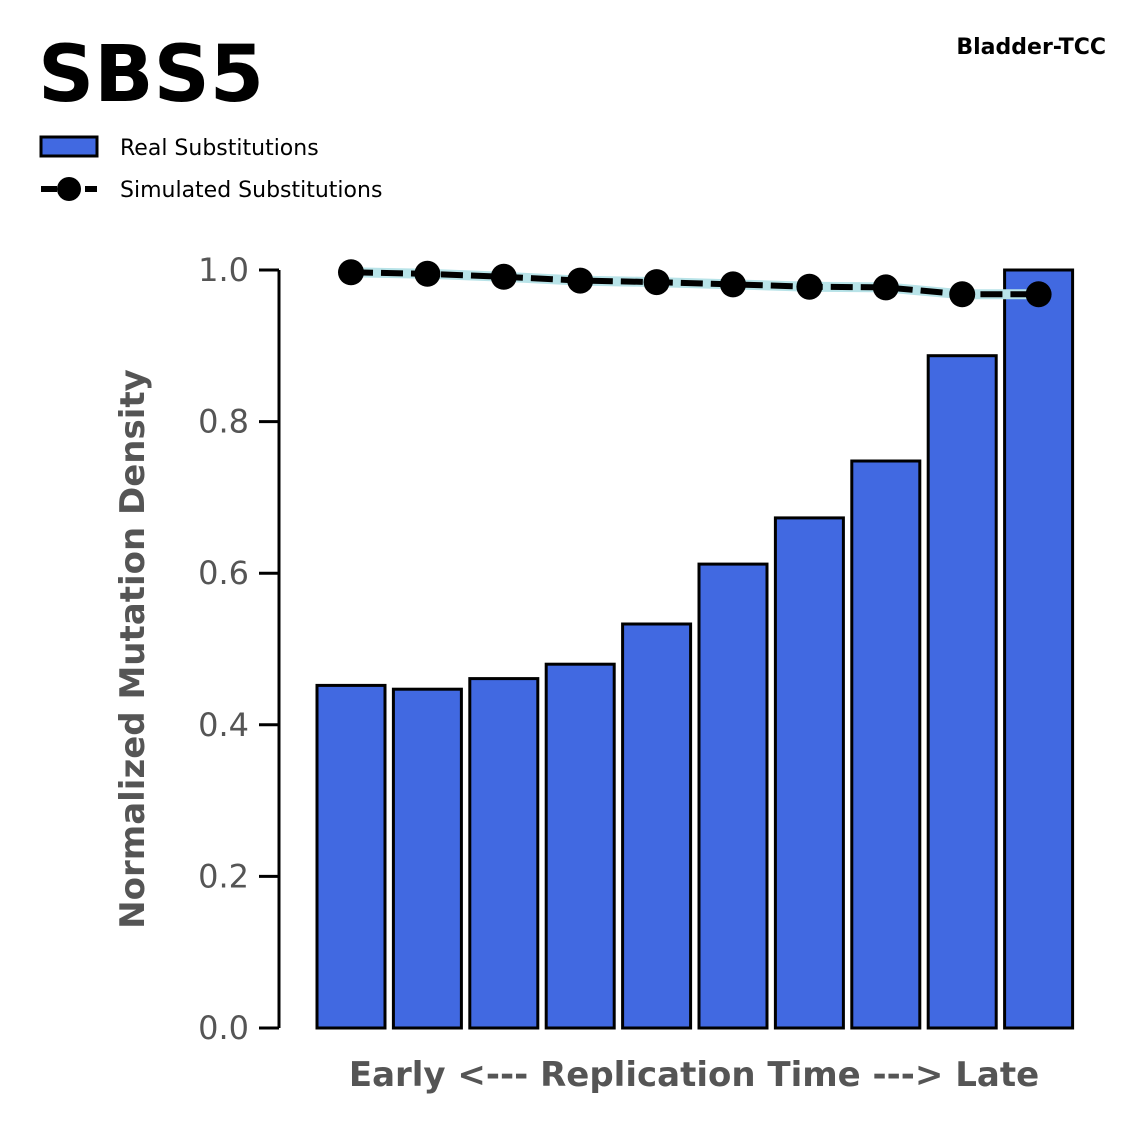  I want to click on y-axis: 0.0 0.2 0.4 0.6 0.8 1.0, so click(239, 649).